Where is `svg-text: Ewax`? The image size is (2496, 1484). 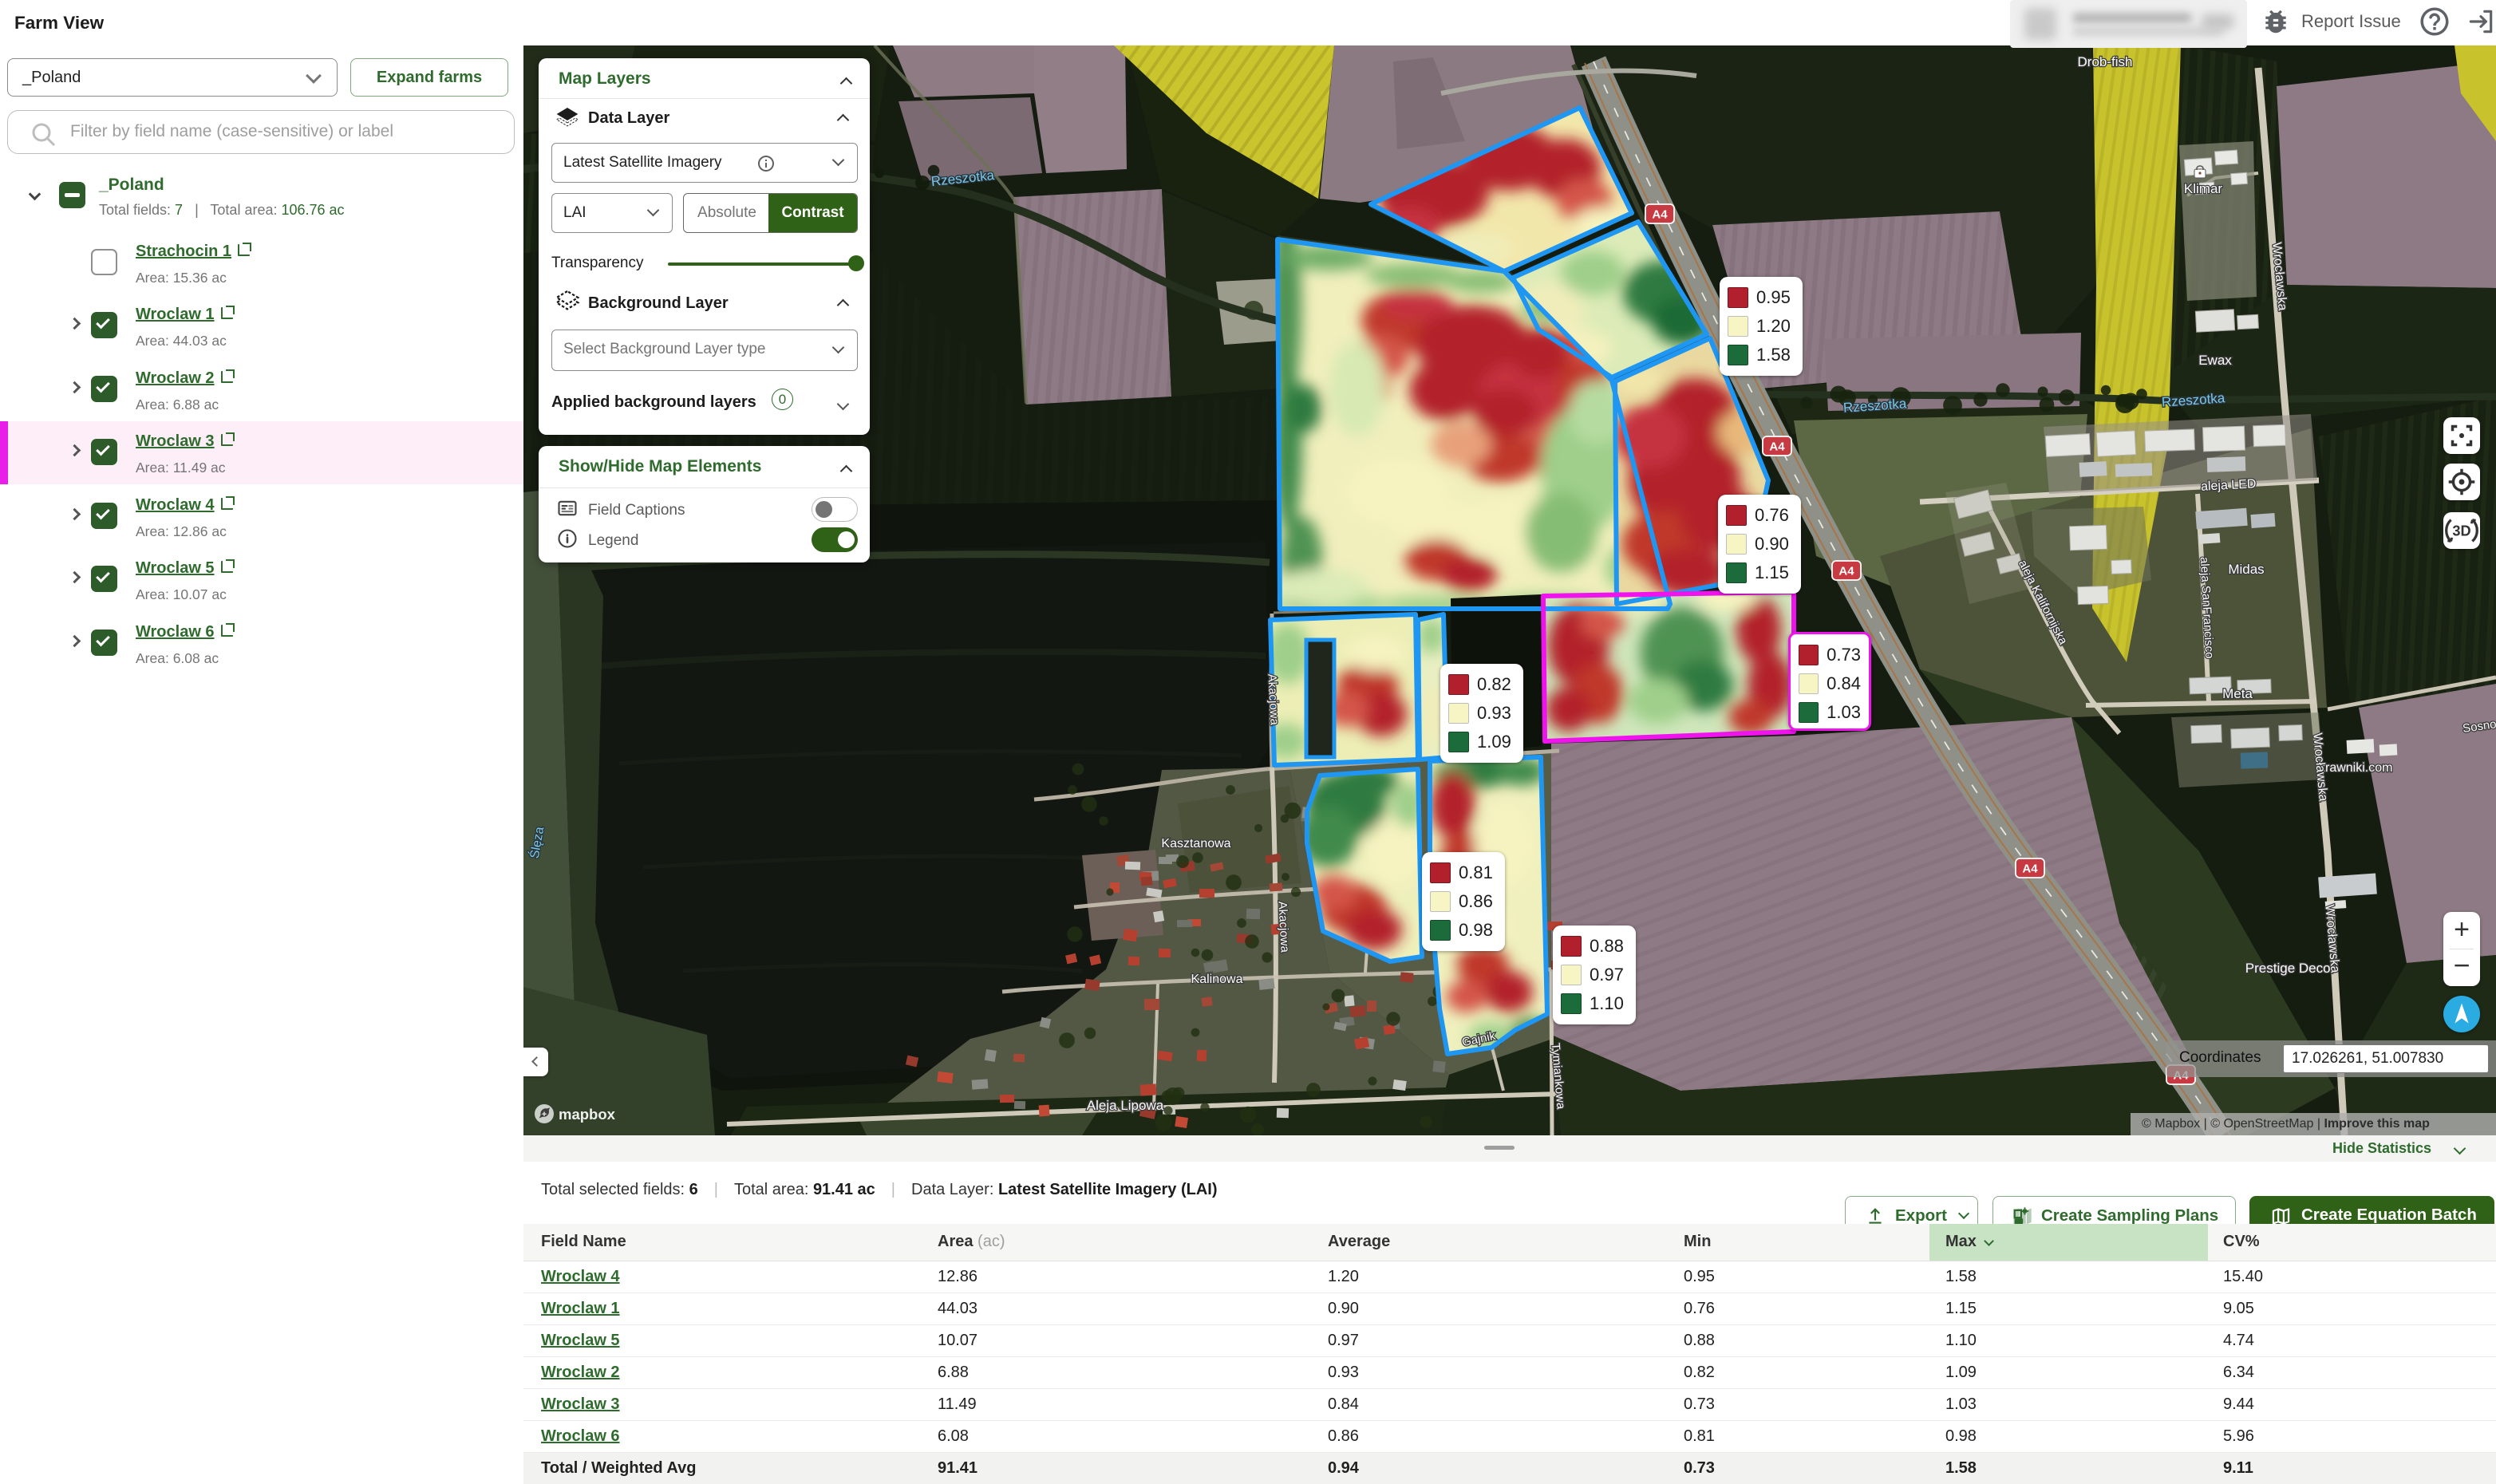
svg-text: Ewax is located at coordinates (2215, 360).